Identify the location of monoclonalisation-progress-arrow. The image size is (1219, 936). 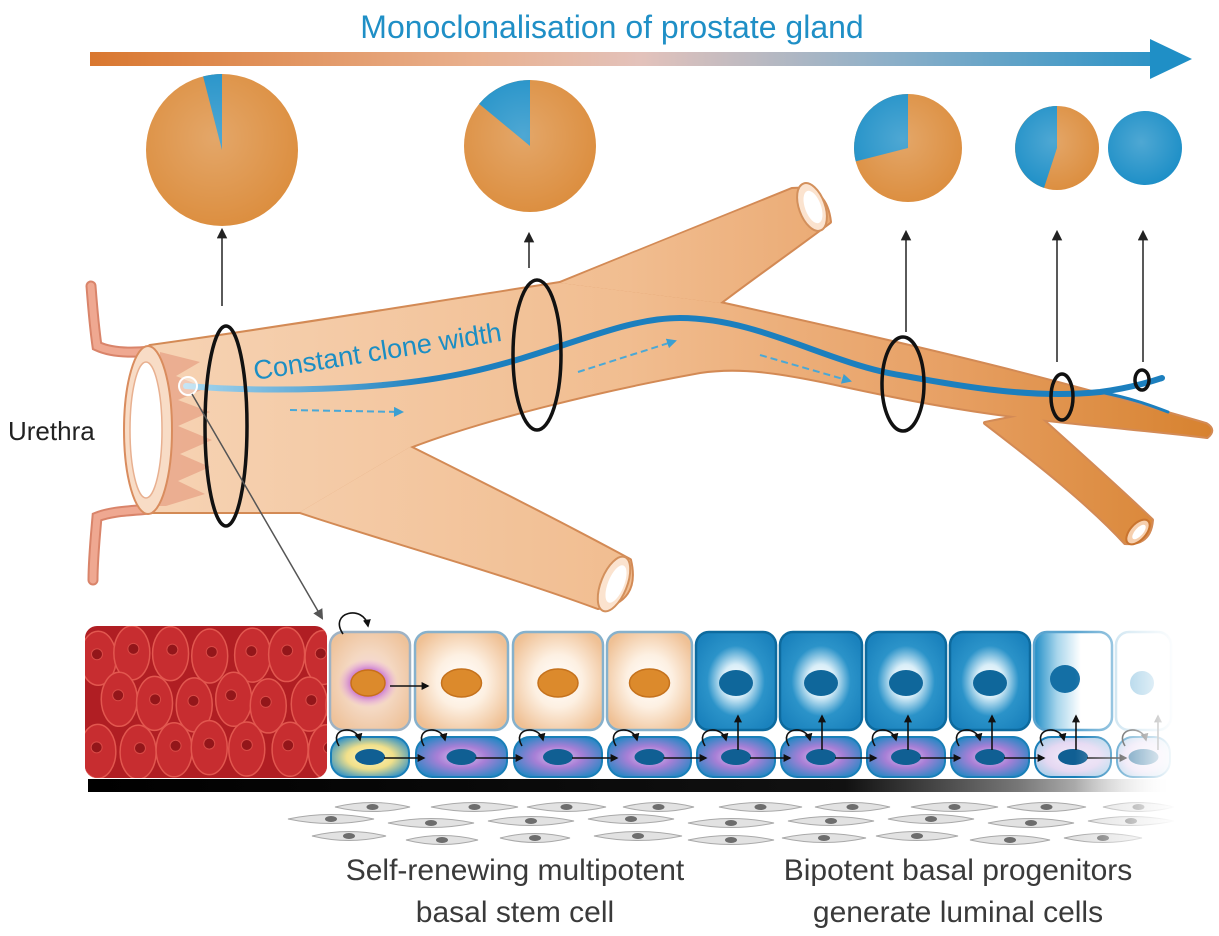
(641, 59).